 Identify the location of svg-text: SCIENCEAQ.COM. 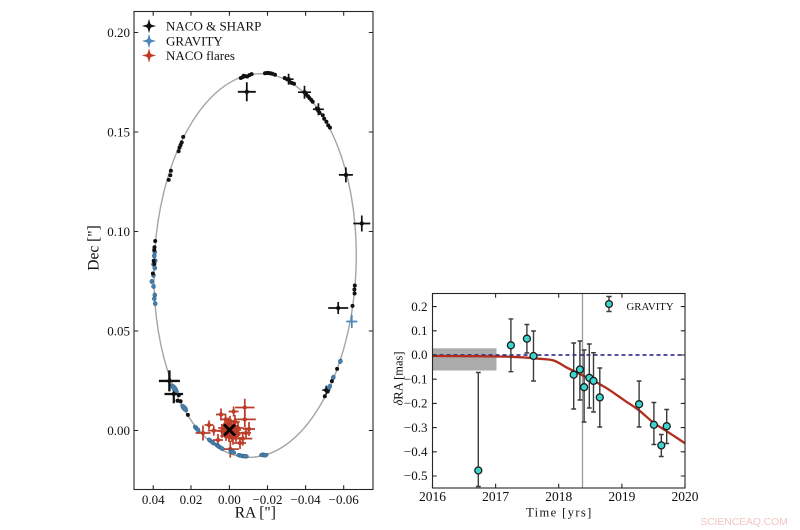
(744, 522).